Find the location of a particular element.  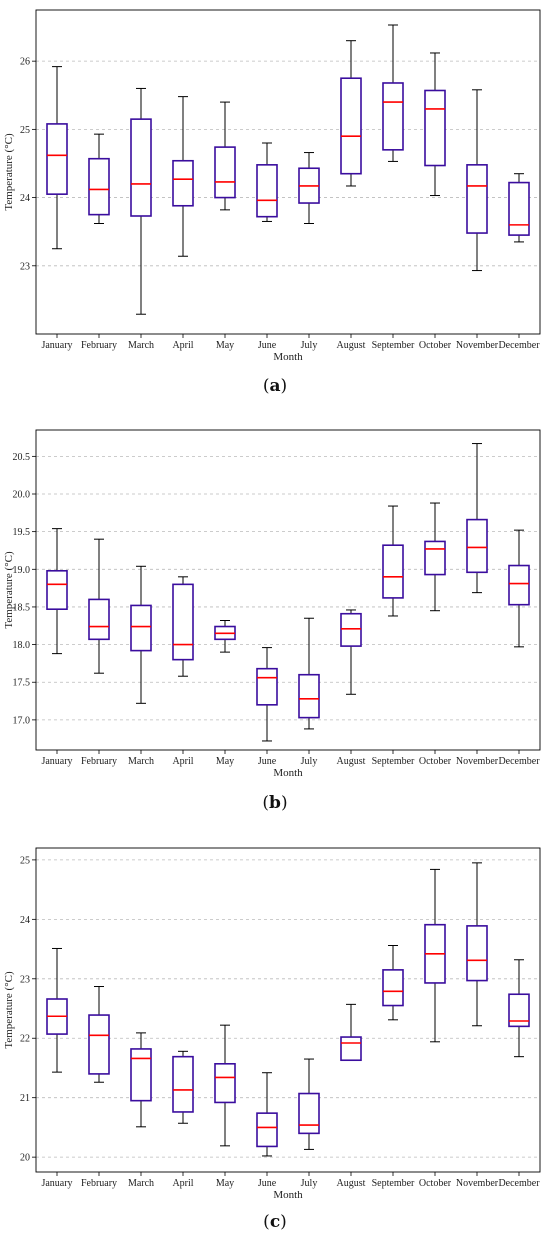

x-tick-label: July is located at coordinates (309, 1183).